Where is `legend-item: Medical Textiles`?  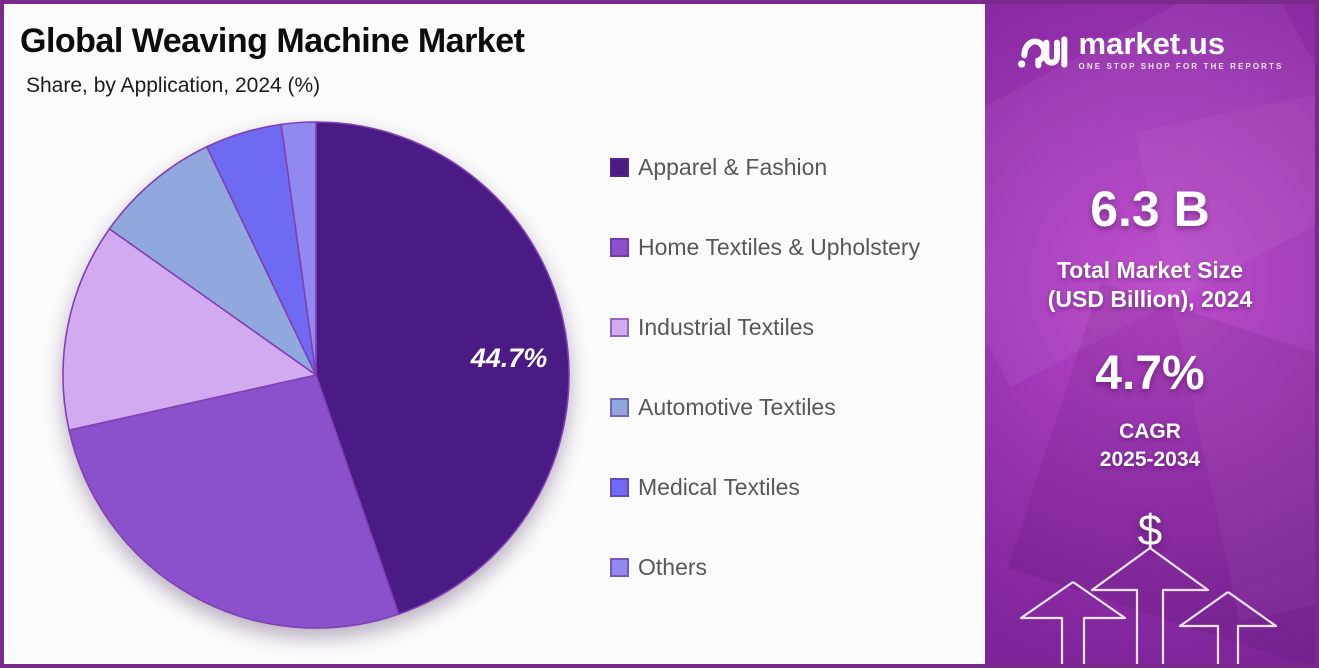 legend-item: Medical Textiles is located at coordinates (765, 487).